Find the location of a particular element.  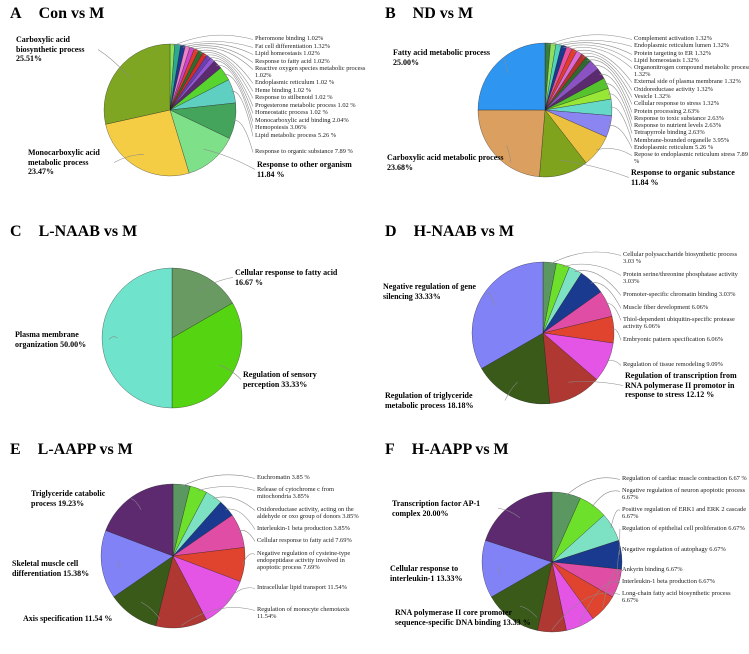

pie-chart-e is located at coordinates (178, 551).